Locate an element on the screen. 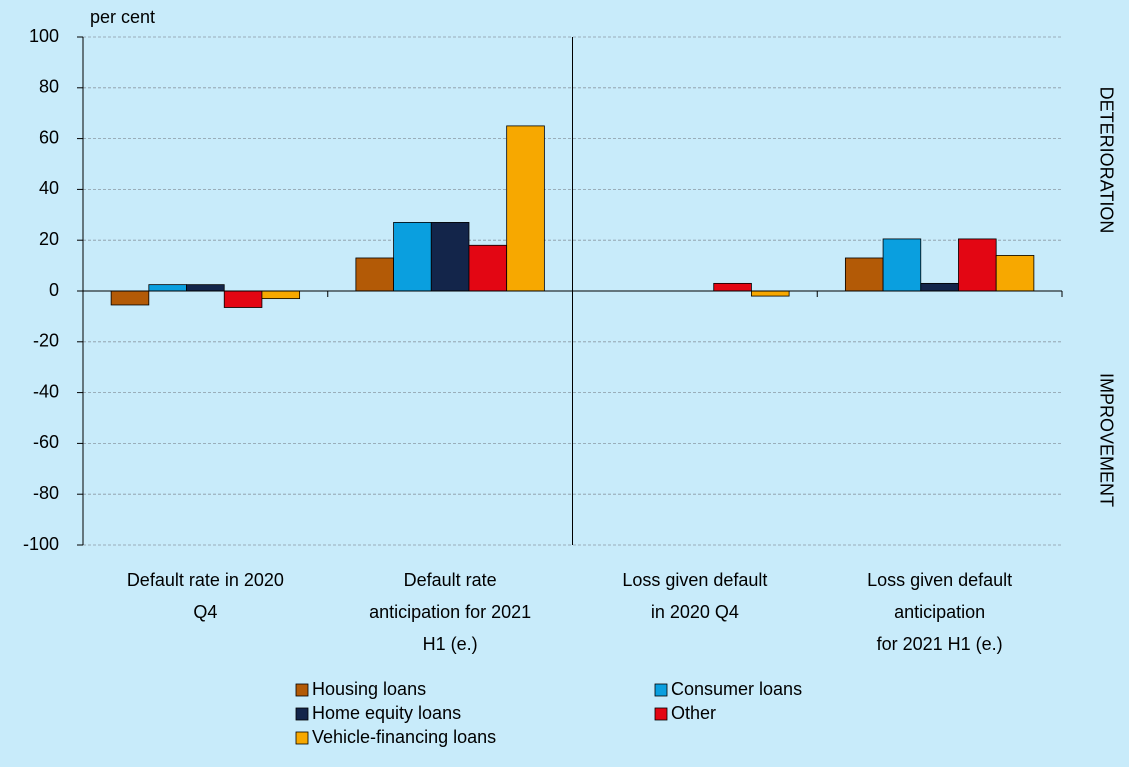 The height and width of the screenshot is (767, 1129). annotation: IMPROVEMENT is located at coordinates (1106, 440).